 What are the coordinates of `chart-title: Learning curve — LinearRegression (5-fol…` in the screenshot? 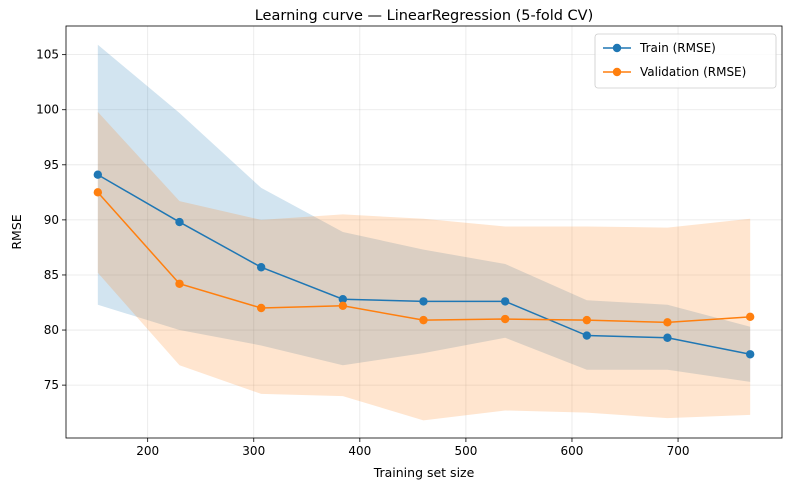 It's located at (424, 16).